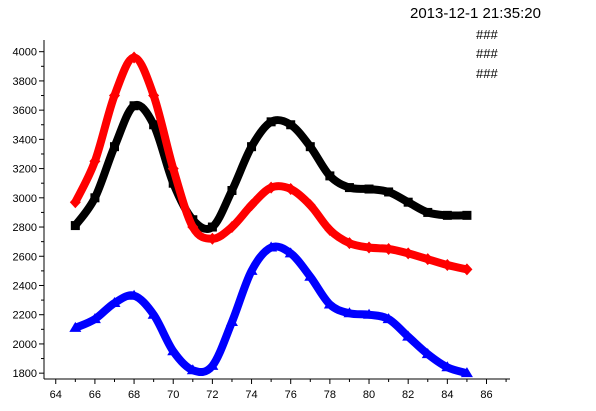 The height and width of the screenshot is (411, 596). What do you see at coordinates (369, 395) in the screenshot?
I see `x-tick-label: 80` at bounding box center [369, 395].